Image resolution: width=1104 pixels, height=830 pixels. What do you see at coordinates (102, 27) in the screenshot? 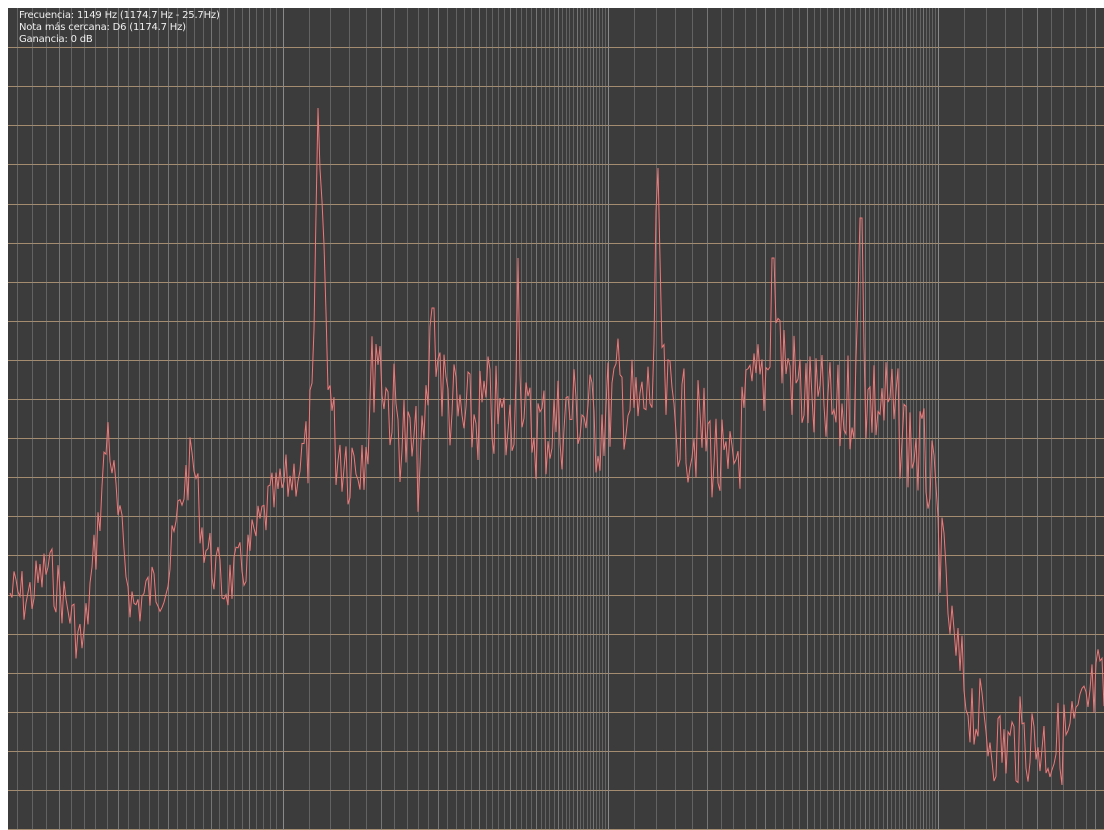
I see `nearest-note-readout: Nota más cercana: D6 (1174.7 Hz)` at bounding box center [102, 27].